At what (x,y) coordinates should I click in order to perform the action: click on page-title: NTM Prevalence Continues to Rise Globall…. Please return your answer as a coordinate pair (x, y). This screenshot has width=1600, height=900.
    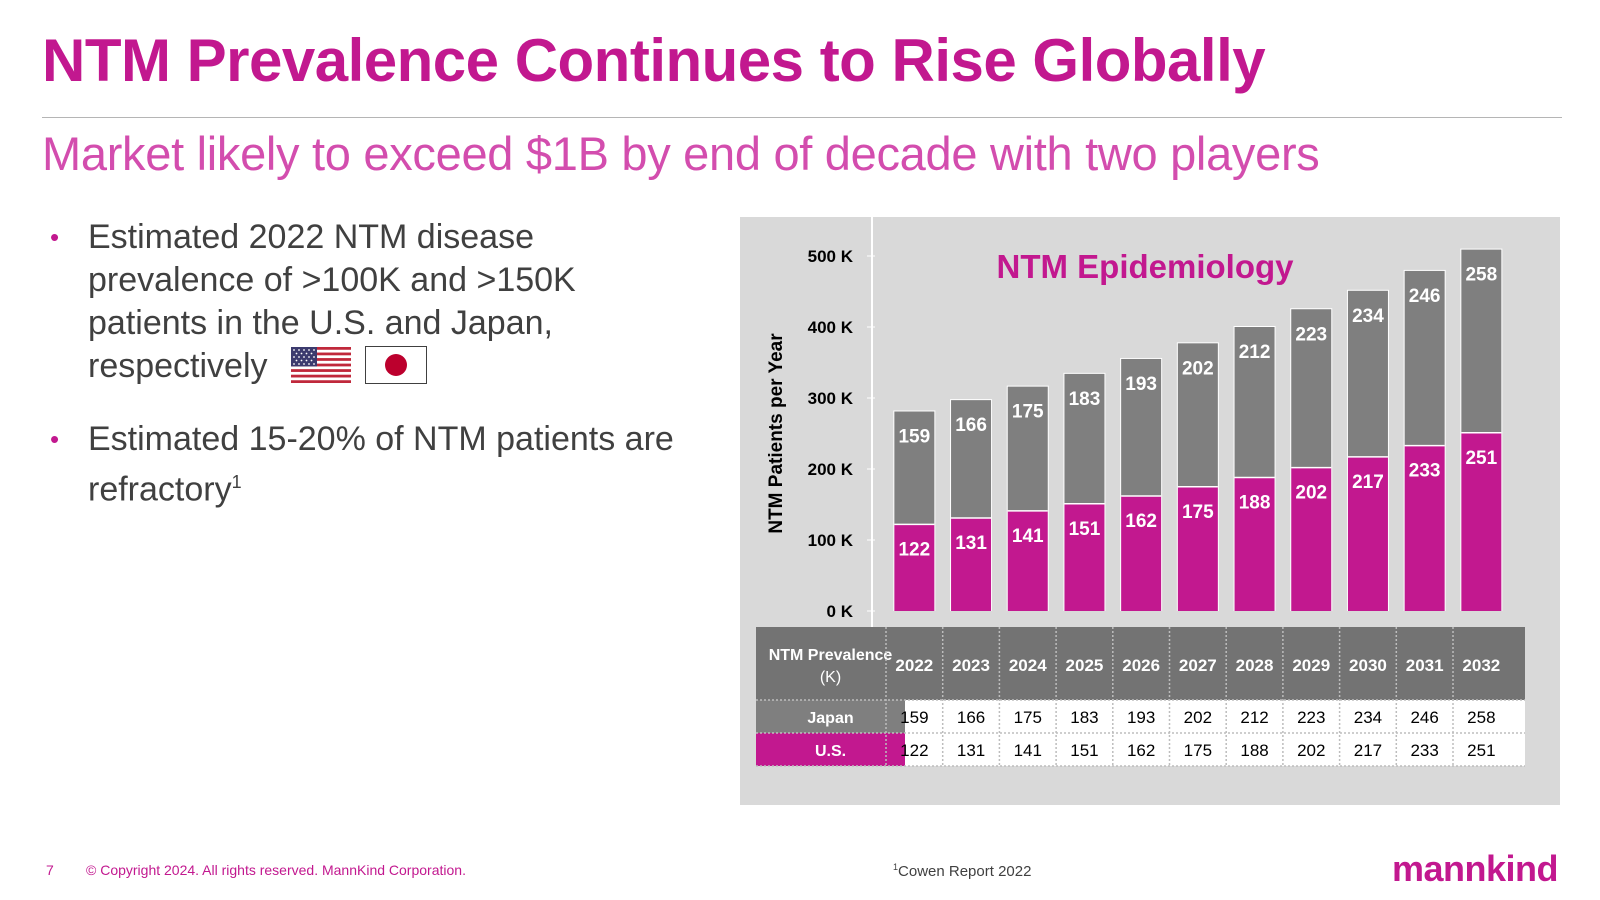
    Looking at the image, I should click on (654, 60).